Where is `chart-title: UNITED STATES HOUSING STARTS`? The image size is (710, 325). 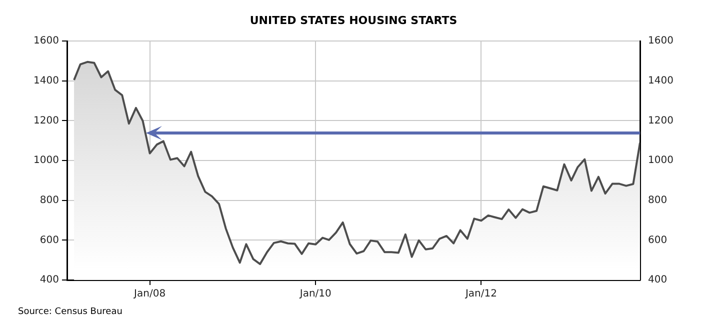
chart-title: UNITED STATES HOUSING STARTS is located at coordinates (354, 20).